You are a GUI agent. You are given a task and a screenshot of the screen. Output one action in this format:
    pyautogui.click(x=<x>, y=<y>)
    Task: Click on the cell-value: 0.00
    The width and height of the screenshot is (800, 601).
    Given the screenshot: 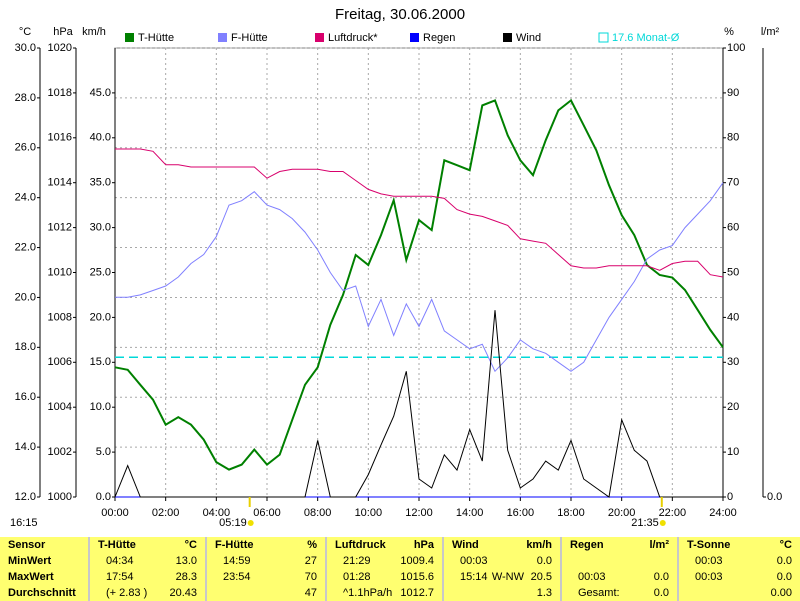 What is the action you would take?
    pyautogui.click(x=781, y=593)
    